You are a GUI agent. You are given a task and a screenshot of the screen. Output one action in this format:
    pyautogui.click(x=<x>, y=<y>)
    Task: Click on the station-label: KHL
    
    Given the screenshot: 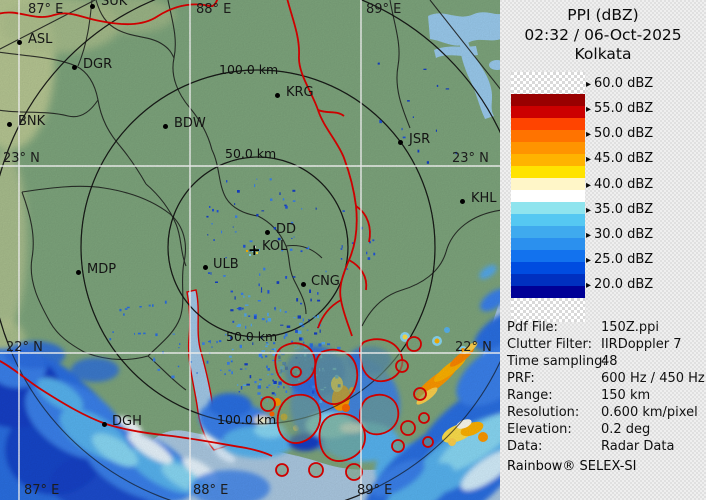 What is the action you would take?
    pyautogui.click(x=484, y=198)
    